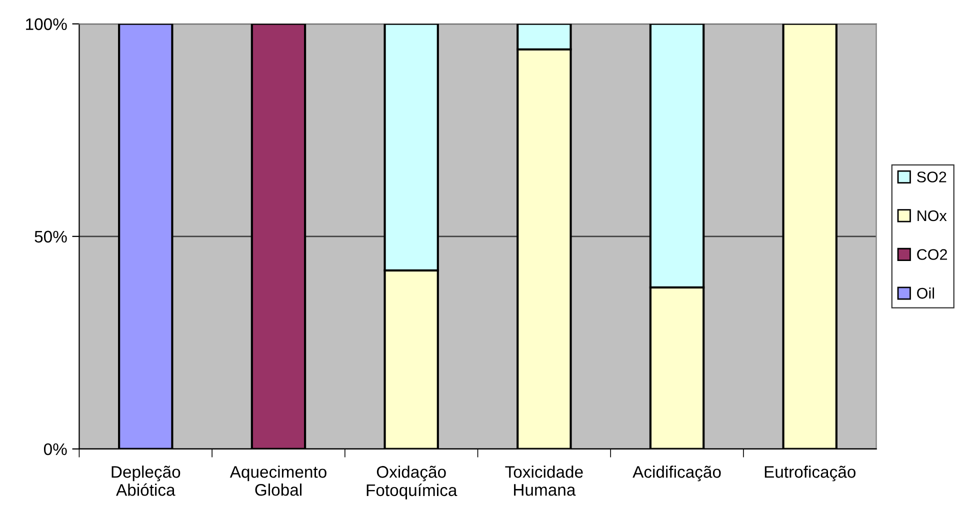 The width and height of the screenshot is (978, 519). Describe the element at coordinates (50, 236) in the screenshot. I see `y-tick-label: 50%` at that location.